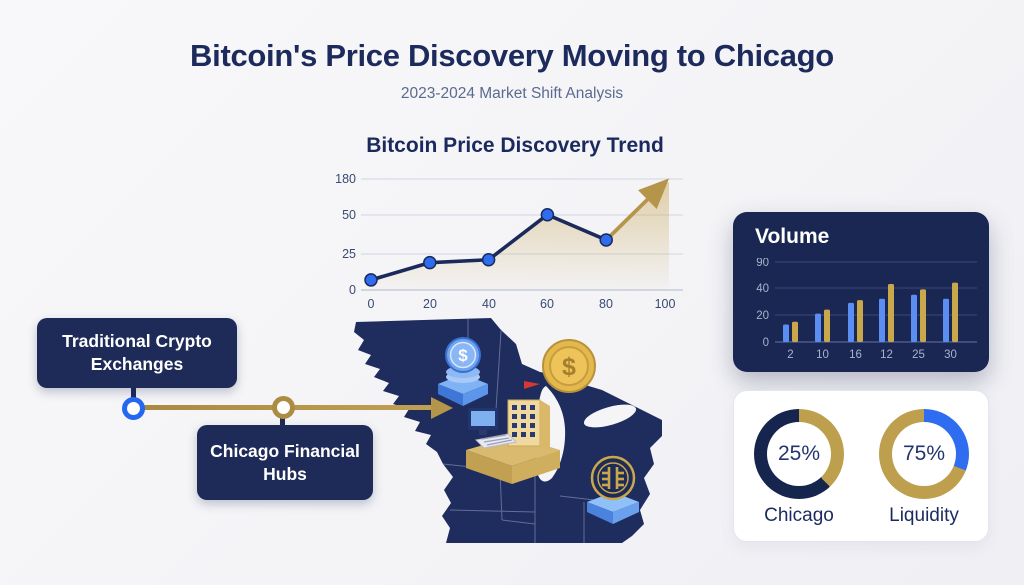 This screenshot has height=585, width=1024. I want to click on volume-xtick: 30, so click(950, 355).